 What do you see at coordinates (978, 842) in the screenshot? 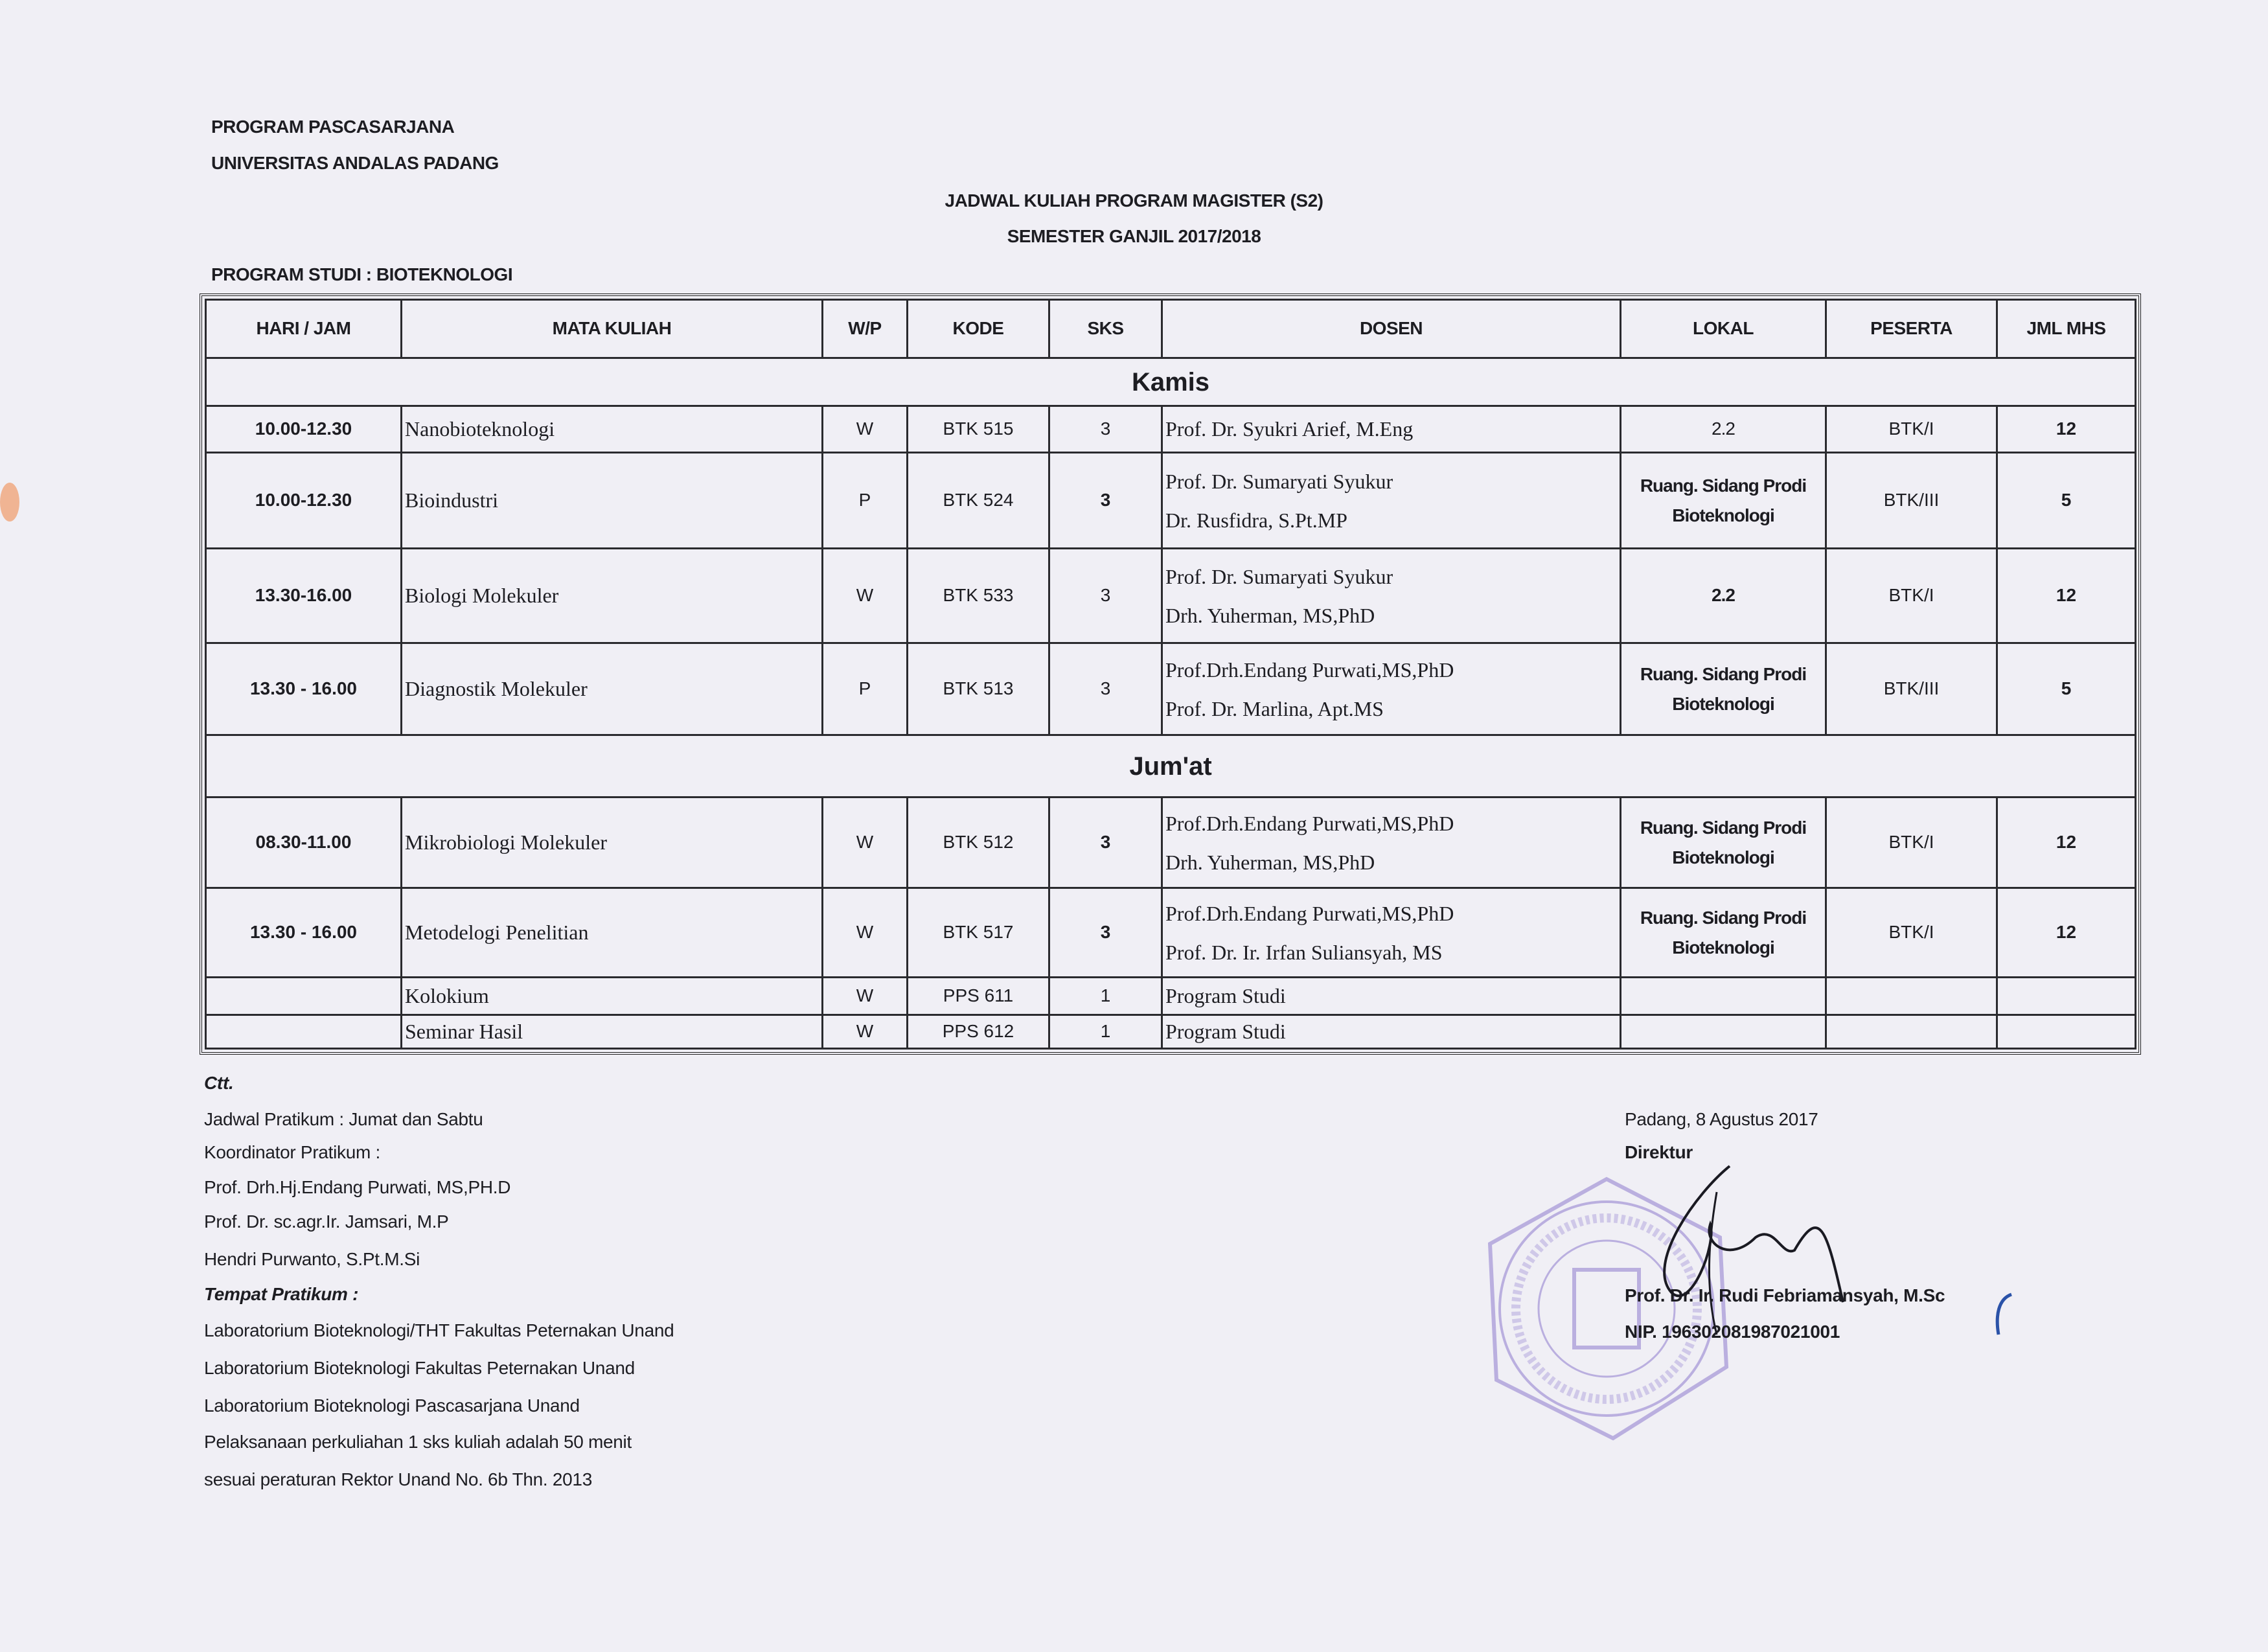
I see `code-cell: BTK 512` at bounding box center [978, 842].